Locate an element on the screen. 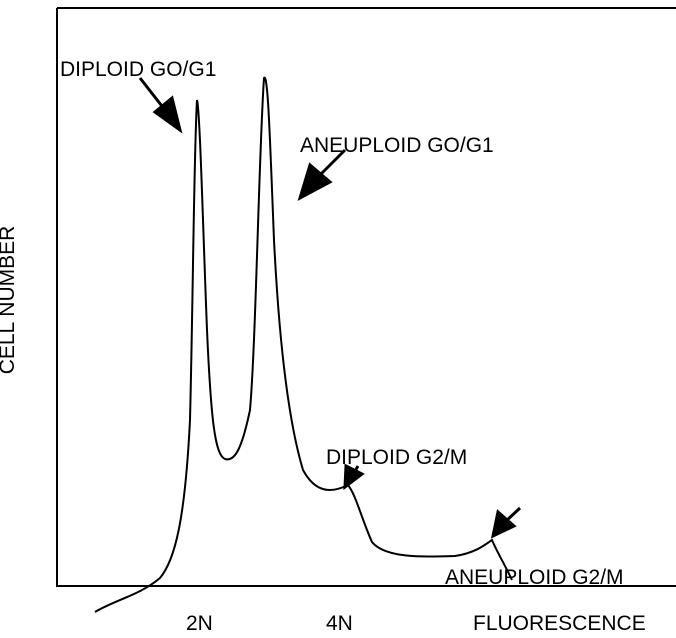  annotation: ANEUPLOID GO/G1 is located at coordinates (397, 145).